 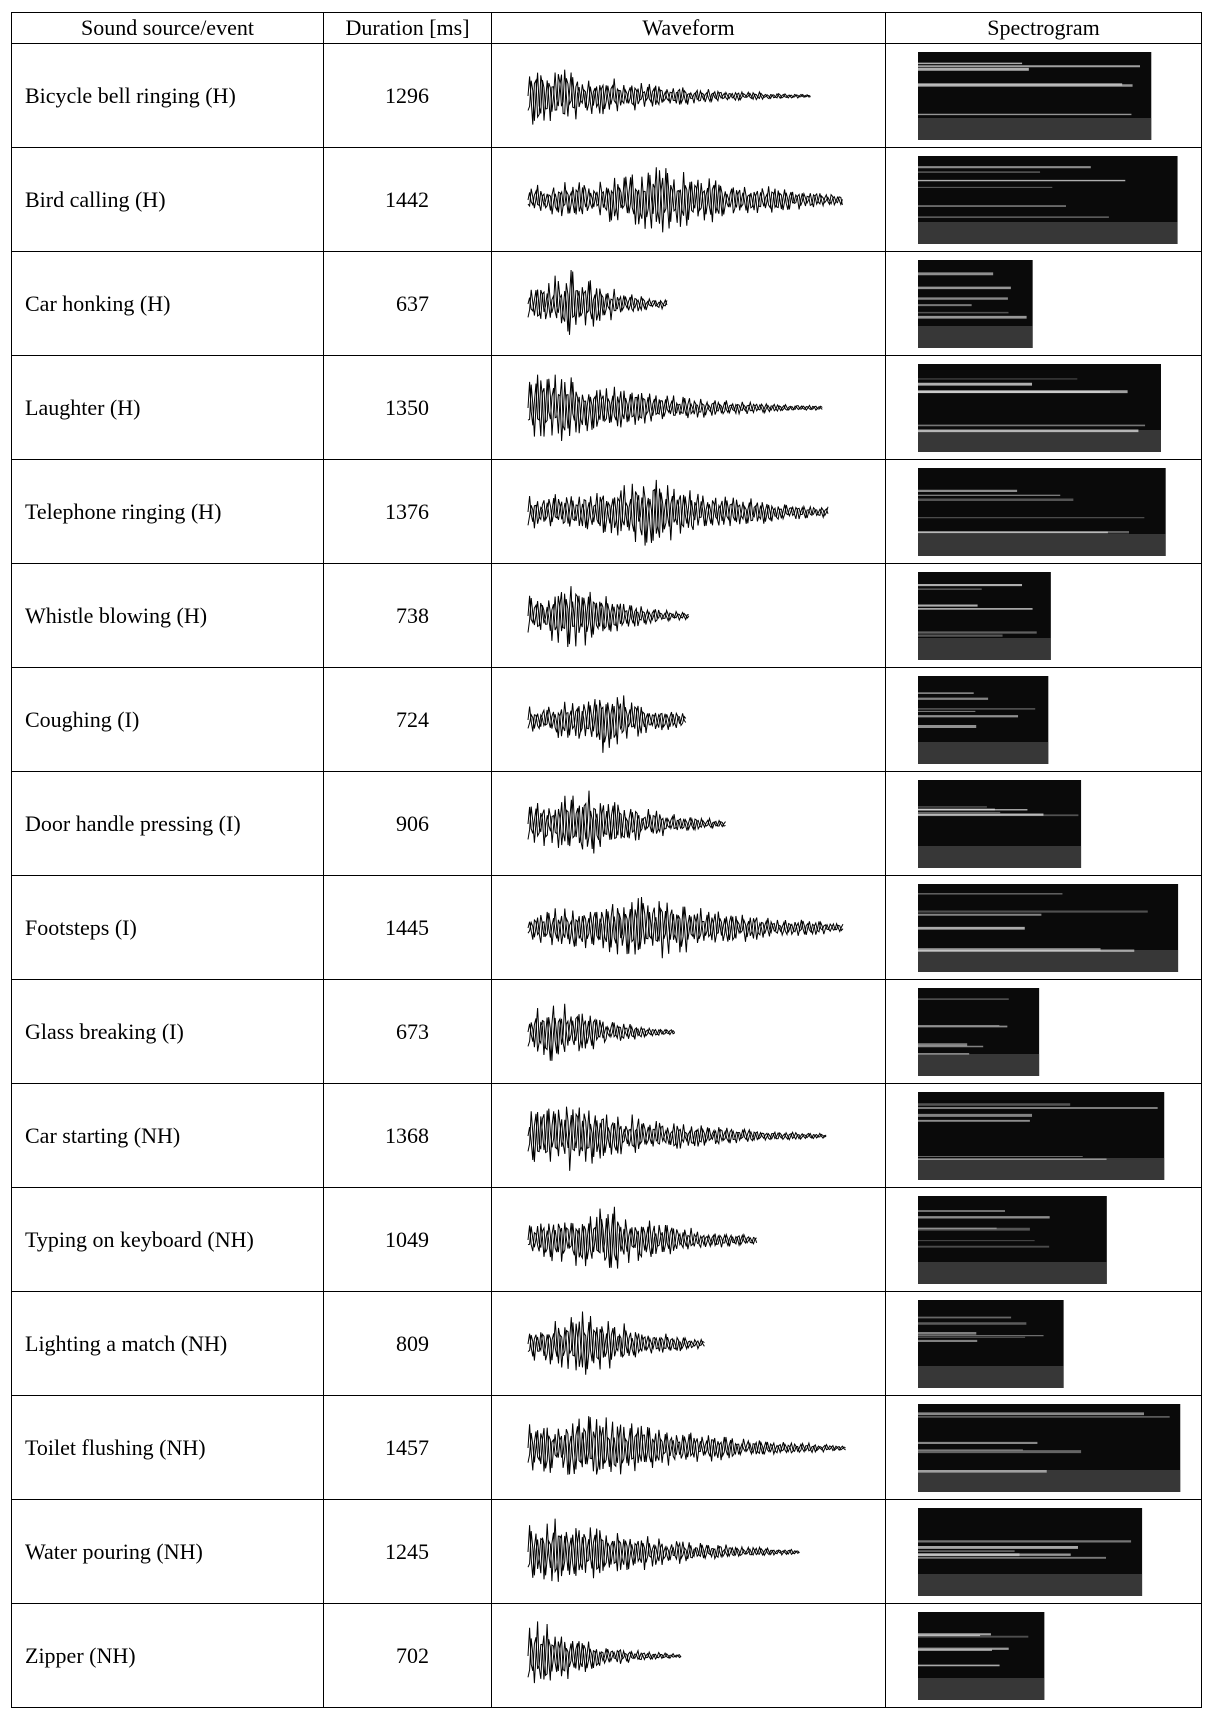 I want to click on sound-name: Glass breaking (I), so click(x=167, y=1031).